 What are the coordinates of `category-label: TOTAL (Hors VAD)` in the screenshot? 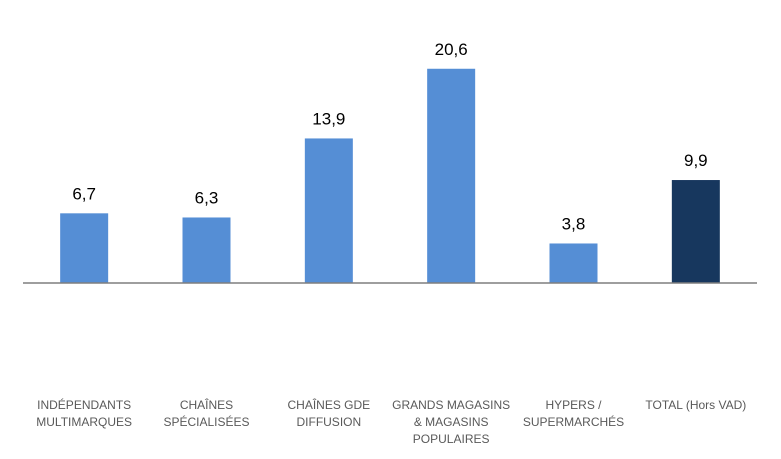 It's located at (696, 405).